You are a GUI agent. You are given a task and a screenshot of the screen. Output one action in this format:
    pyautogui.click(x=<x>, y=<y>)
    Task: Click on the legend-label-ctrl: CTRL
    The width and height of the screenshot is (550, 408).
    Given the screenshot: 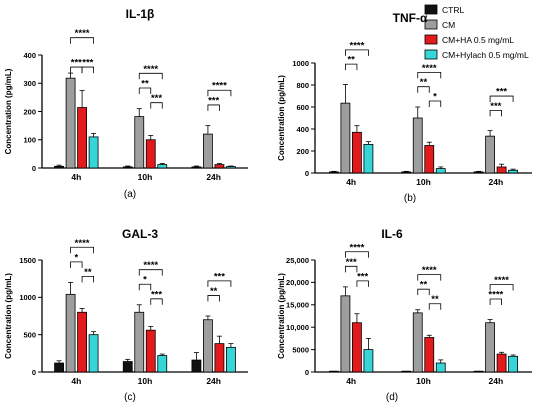 What is the action you would take?
    pyautogui.click(x=453, y=10)
    